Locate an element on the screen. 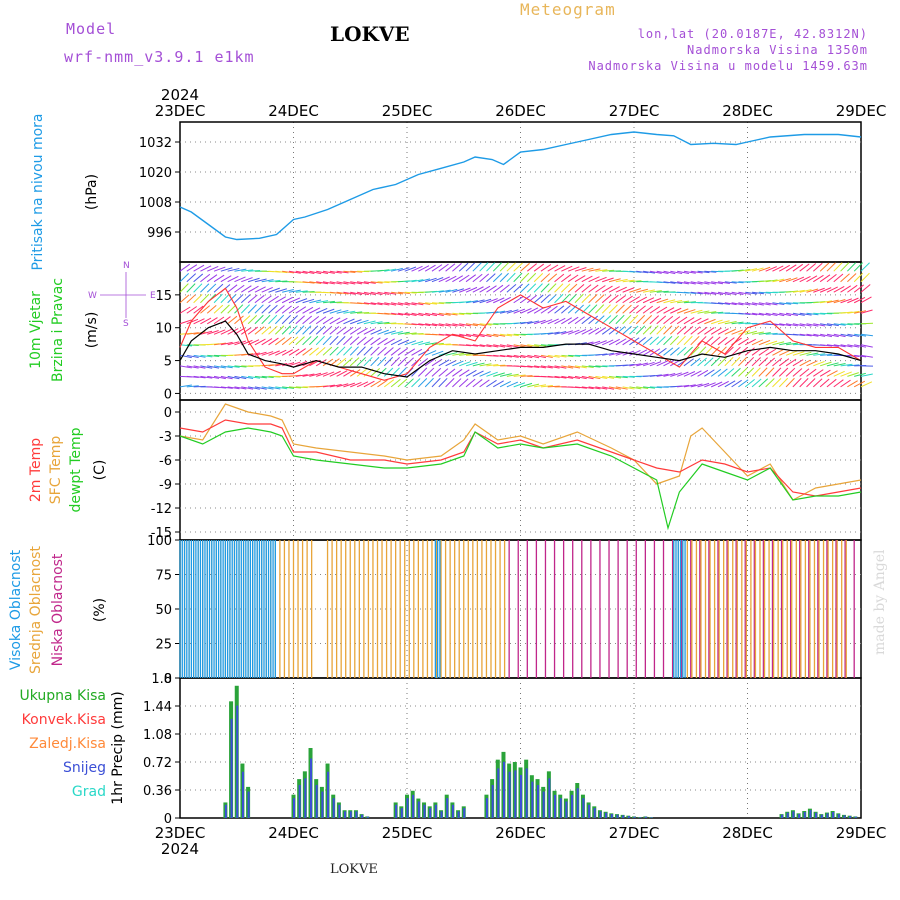 The image size is (900, 900). temp-axis-label: 2m Temp is located at coordinates (36, 470).